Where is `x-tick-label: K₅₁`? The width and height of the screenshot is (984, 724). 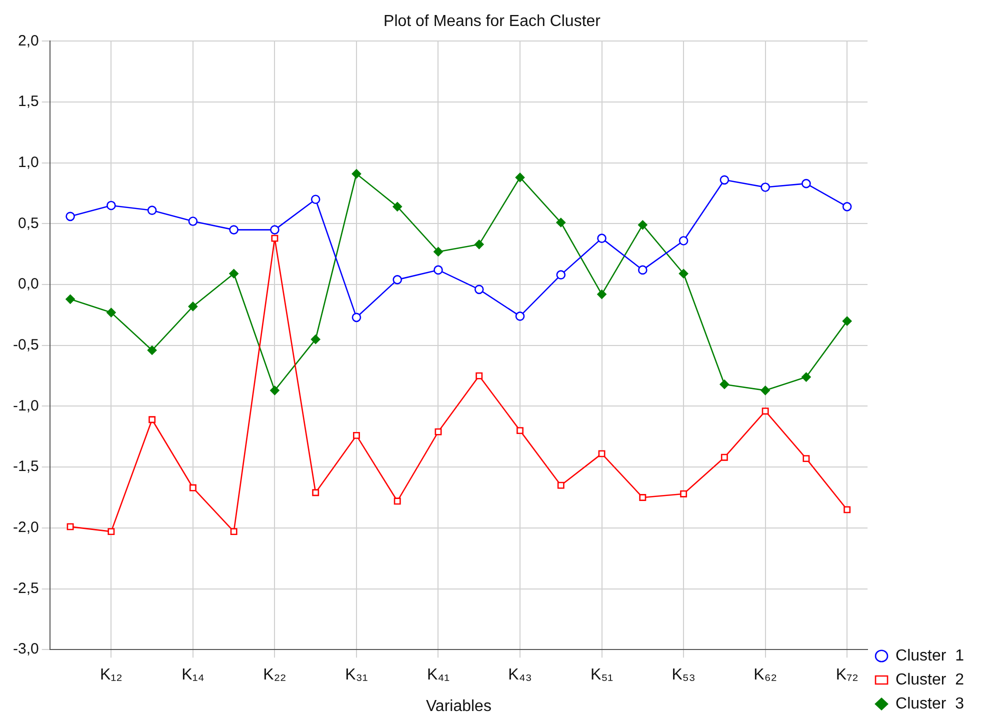 x-tick-label: K₅₁ is located at coordinates (602, 675).